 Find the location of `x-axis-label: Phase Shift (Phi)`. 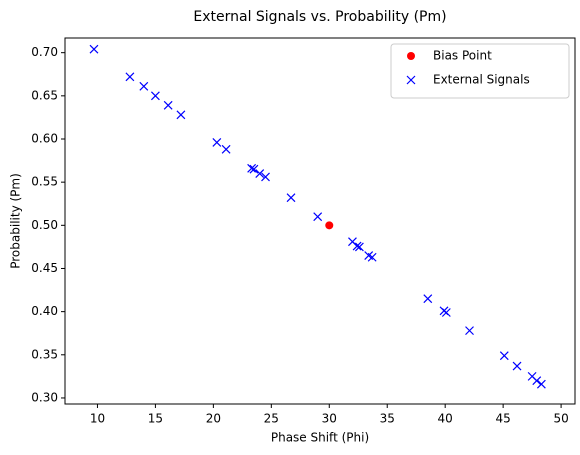

x-axis-label: Phase Shift (Phi) is located at coordinates (320, 438).